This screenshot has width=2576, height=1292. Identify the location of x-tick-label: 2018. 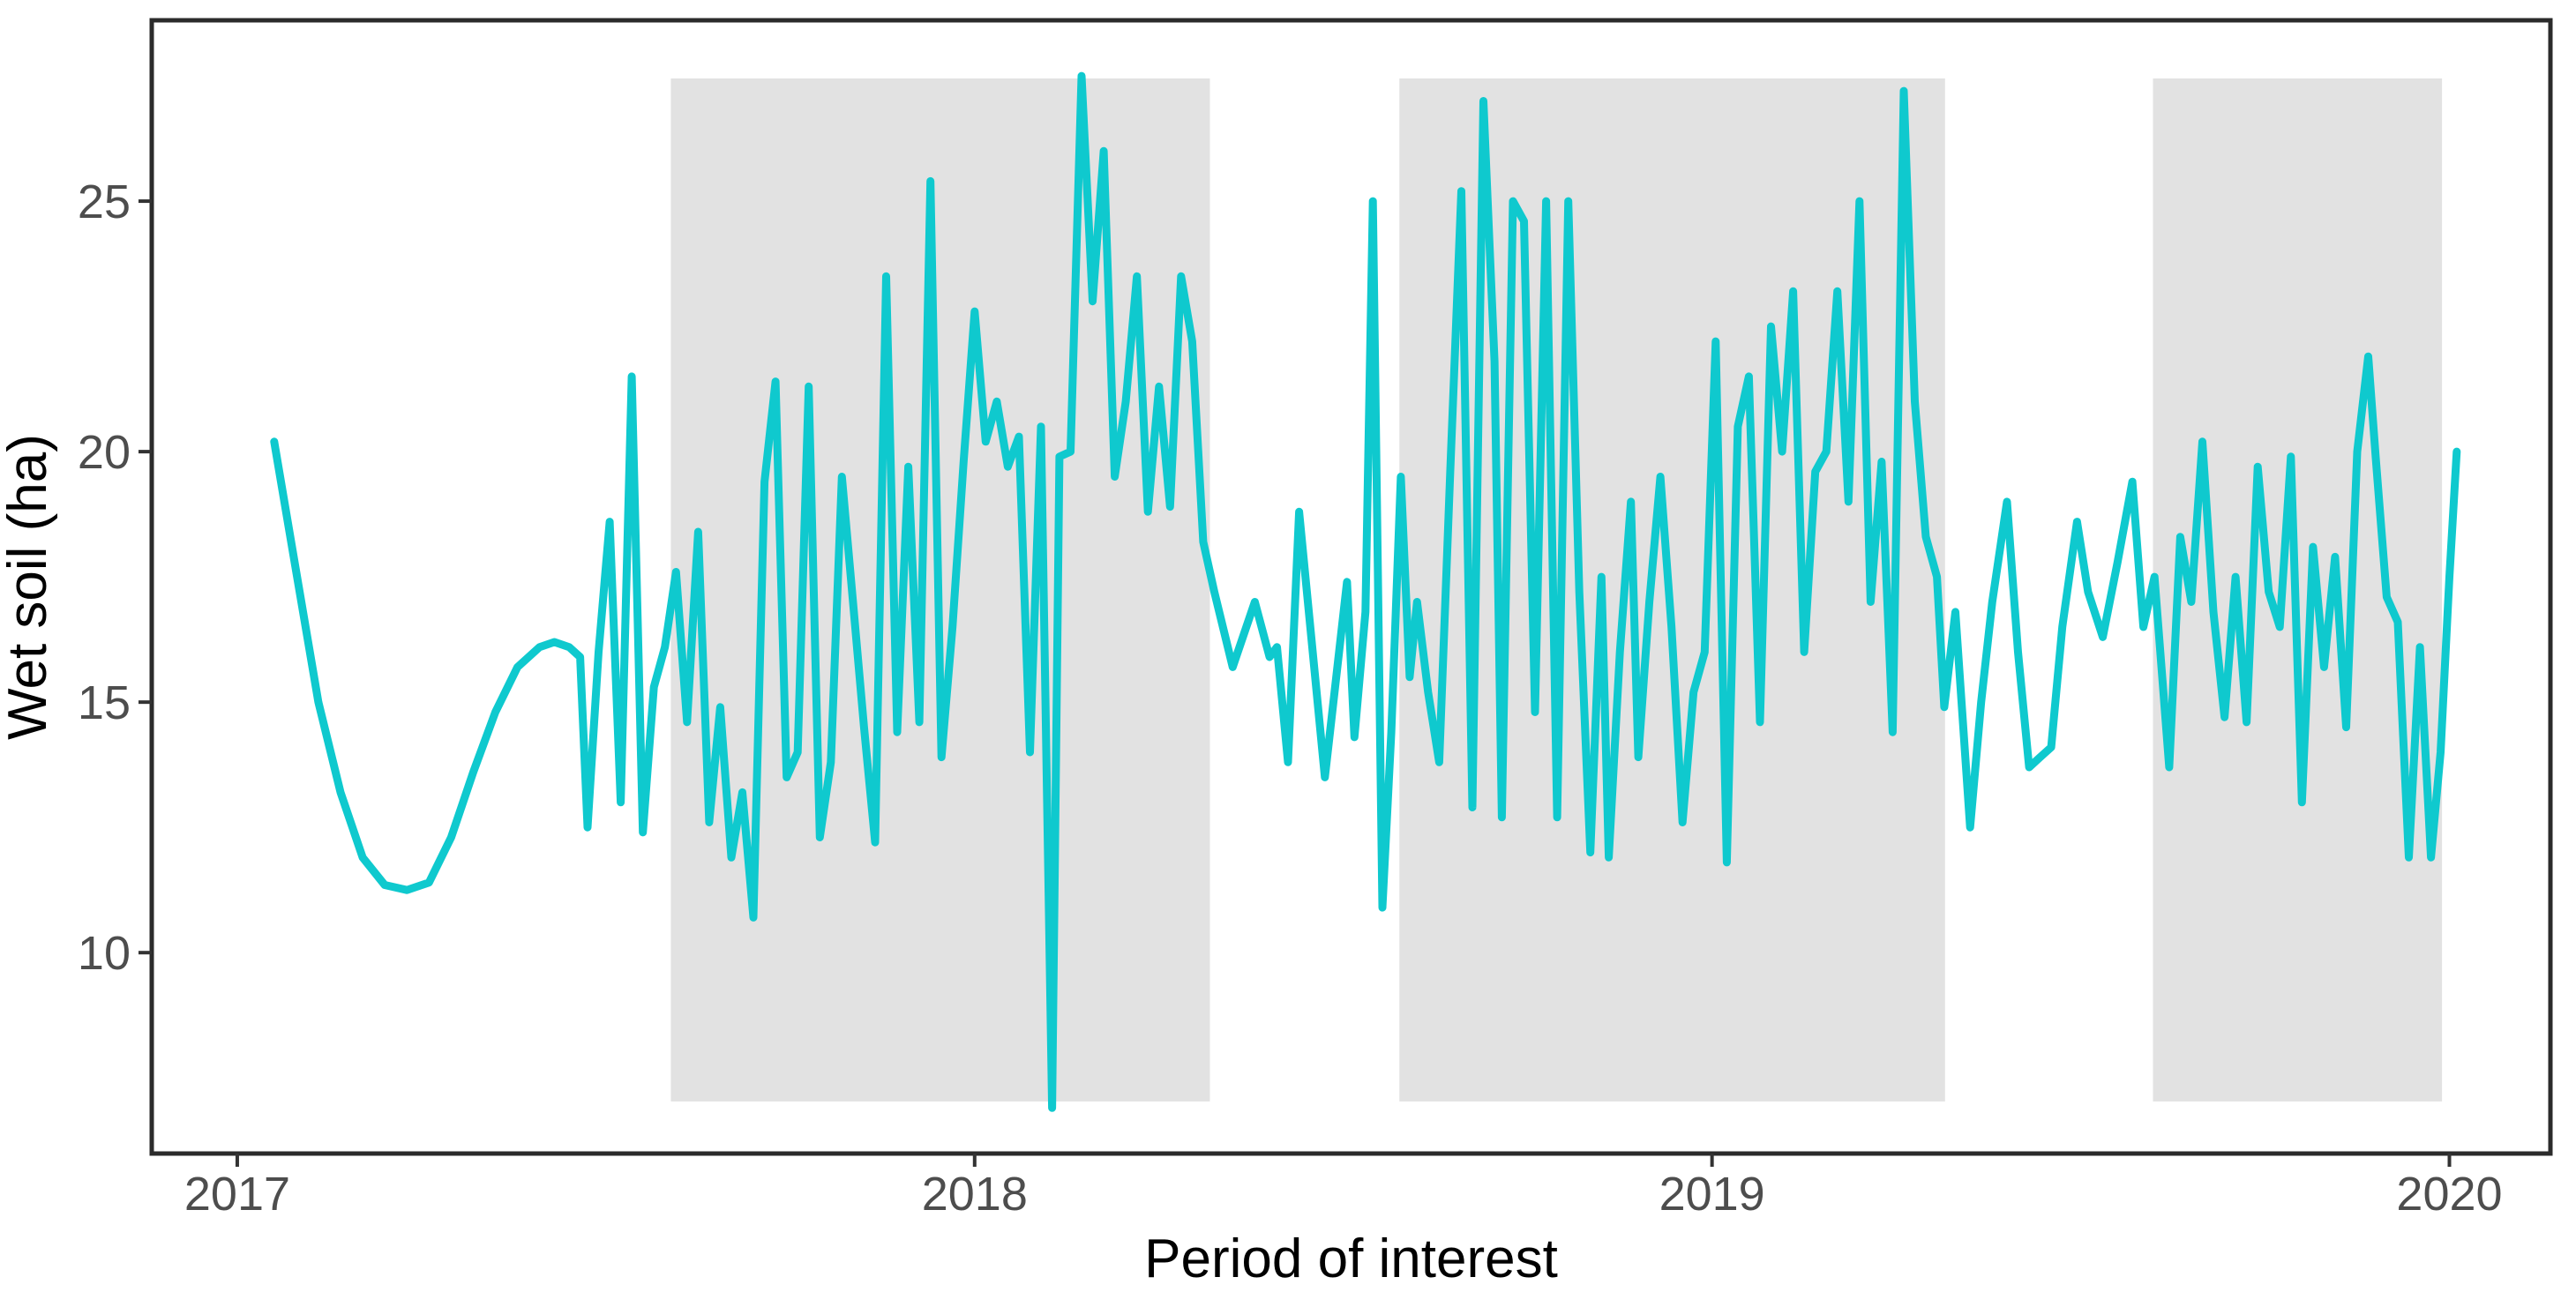
(975, 1194).